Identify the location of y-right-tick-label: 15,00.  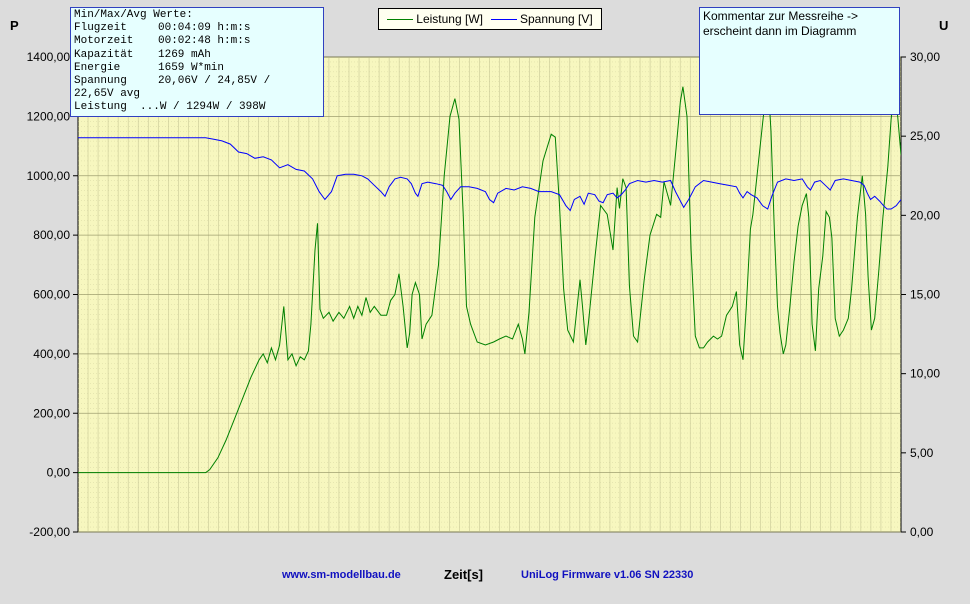
(925, 295).